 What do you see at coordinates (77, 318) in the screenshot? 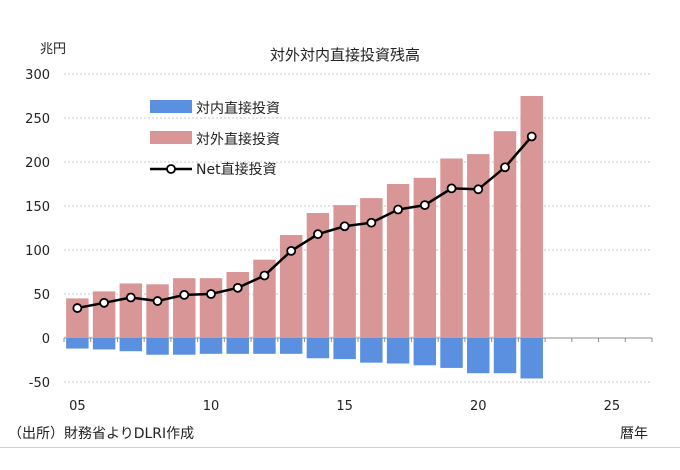
I see `bar-outward-2005` at bounding box center [77, 318].